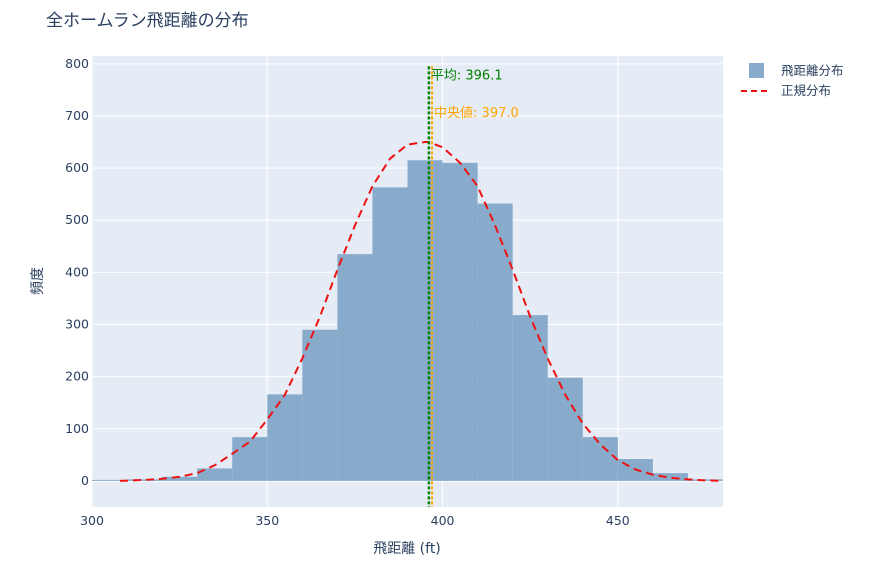 The height and width of the screenshot is (581, 882). I want to click on x-tick-label: 350, so click(267, 520).